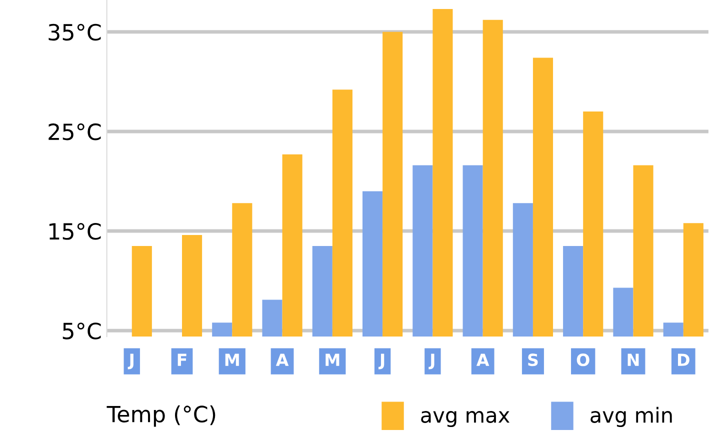 Image resolution: width=712 pixels, height=440 pixels. Describe the element at coordinates (75, 231) in the screenshot. I see `y-tick-label: 15°C` at that location.